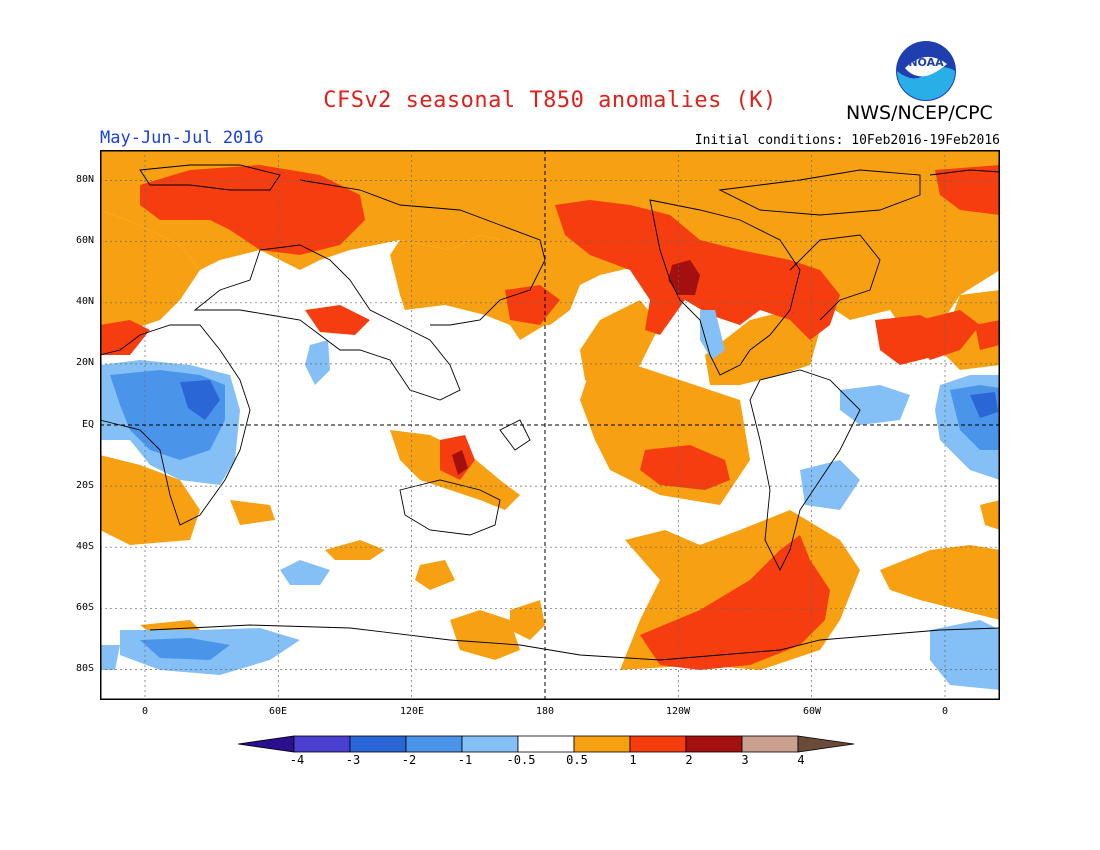  What do you see at coordinates (577, 760) in the screenshot?
I see `colorbar-label: 0.5` at bounding box center [577, 760].